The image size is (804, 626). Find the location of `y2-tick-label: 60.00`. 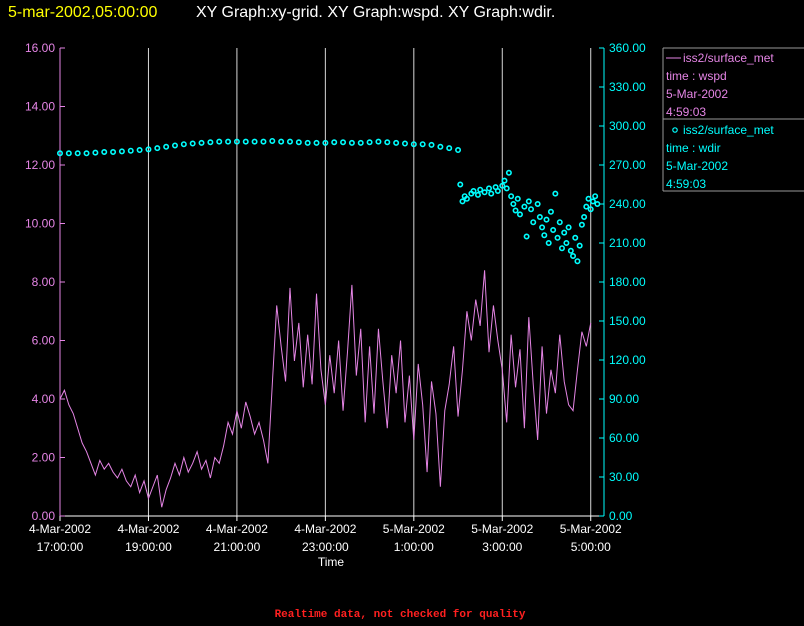

y2-tick-label: 60.00 is located at coordinates (624, 438).